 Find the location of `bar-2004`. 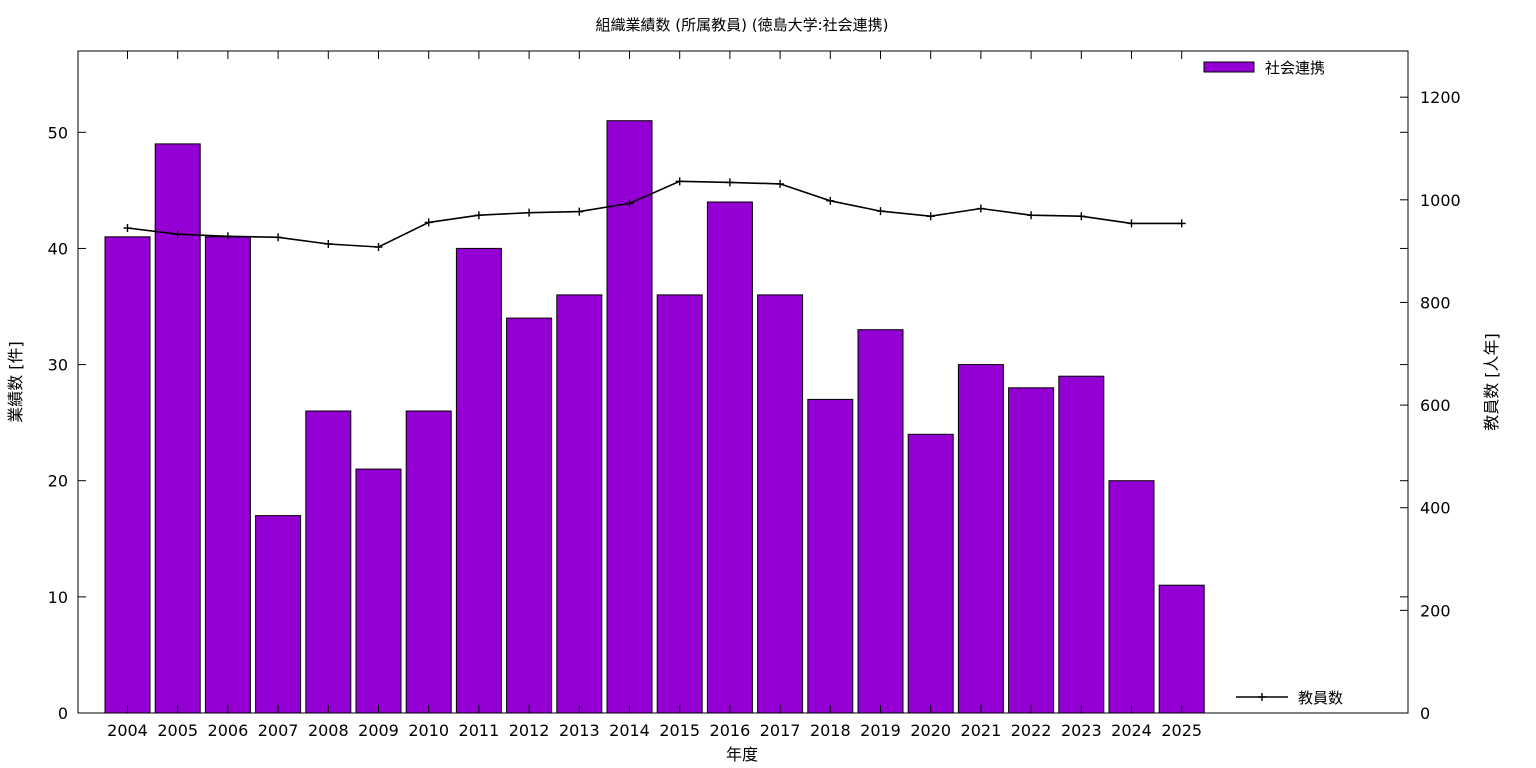

bar-2004 is located at coordinates (127, 475).